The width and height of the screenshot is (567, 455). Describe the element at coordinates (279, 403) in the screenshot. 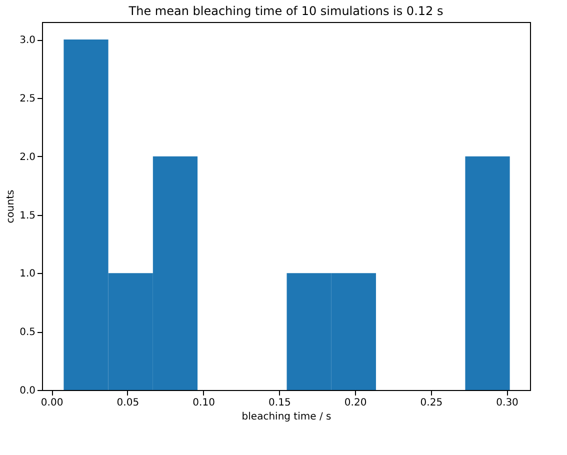

I see `x-tick-label: 0.15` at that location.